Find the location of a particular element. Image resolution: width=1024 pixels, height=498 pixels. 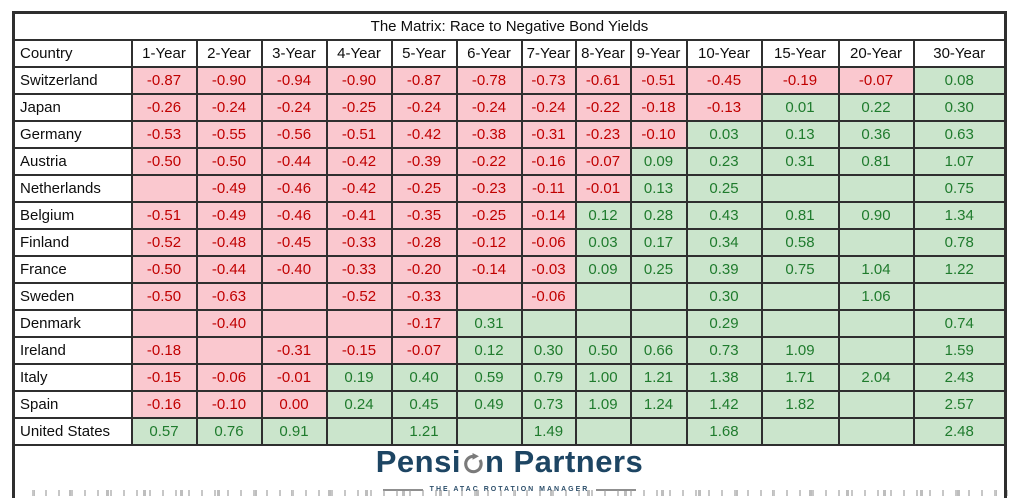

yield-cell-italy-1-year: -0.15 is located at coordinates (164, 377).